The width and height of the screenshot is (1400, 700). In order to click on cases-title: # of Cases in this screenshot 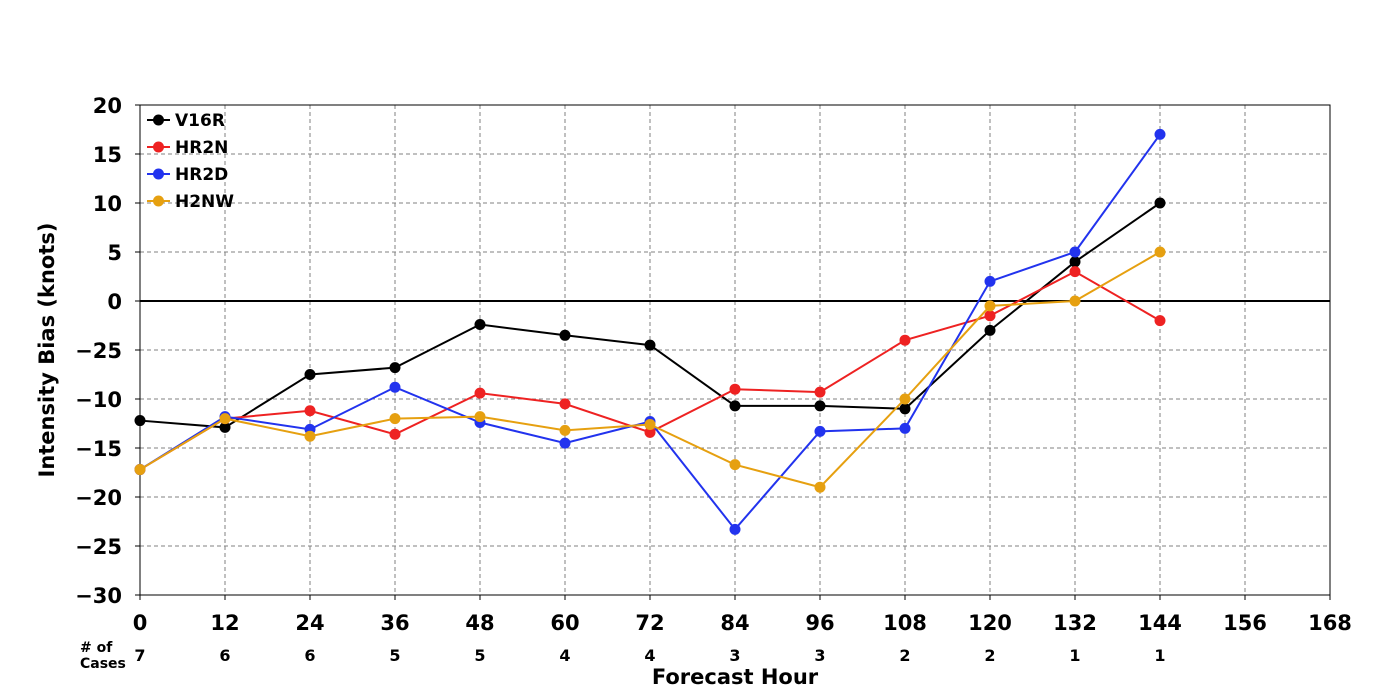, I will do `click(103, 656)`.